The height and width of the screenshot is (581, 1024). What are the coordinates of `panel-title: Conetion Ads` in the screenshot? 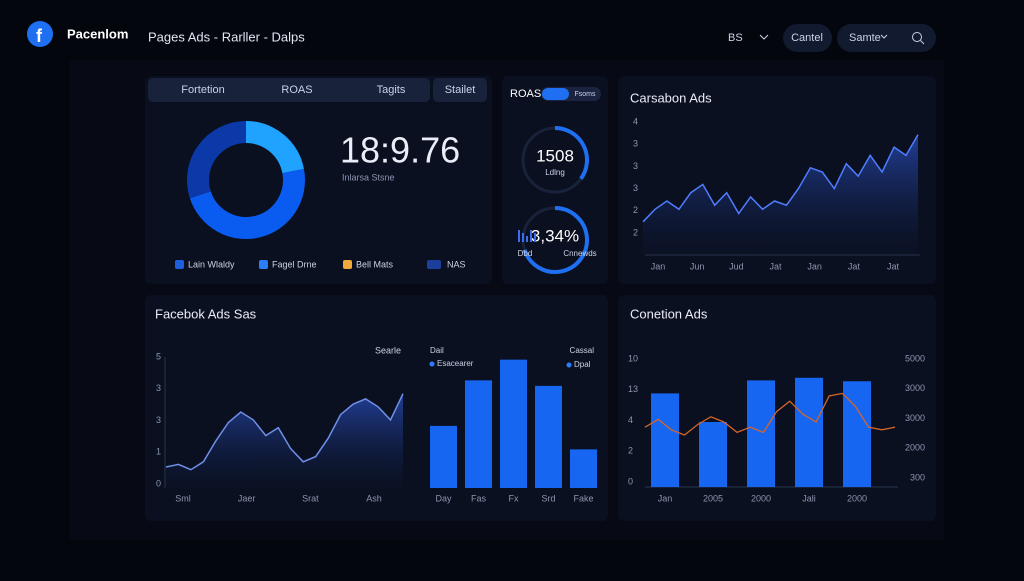 It's located at (669, 313).